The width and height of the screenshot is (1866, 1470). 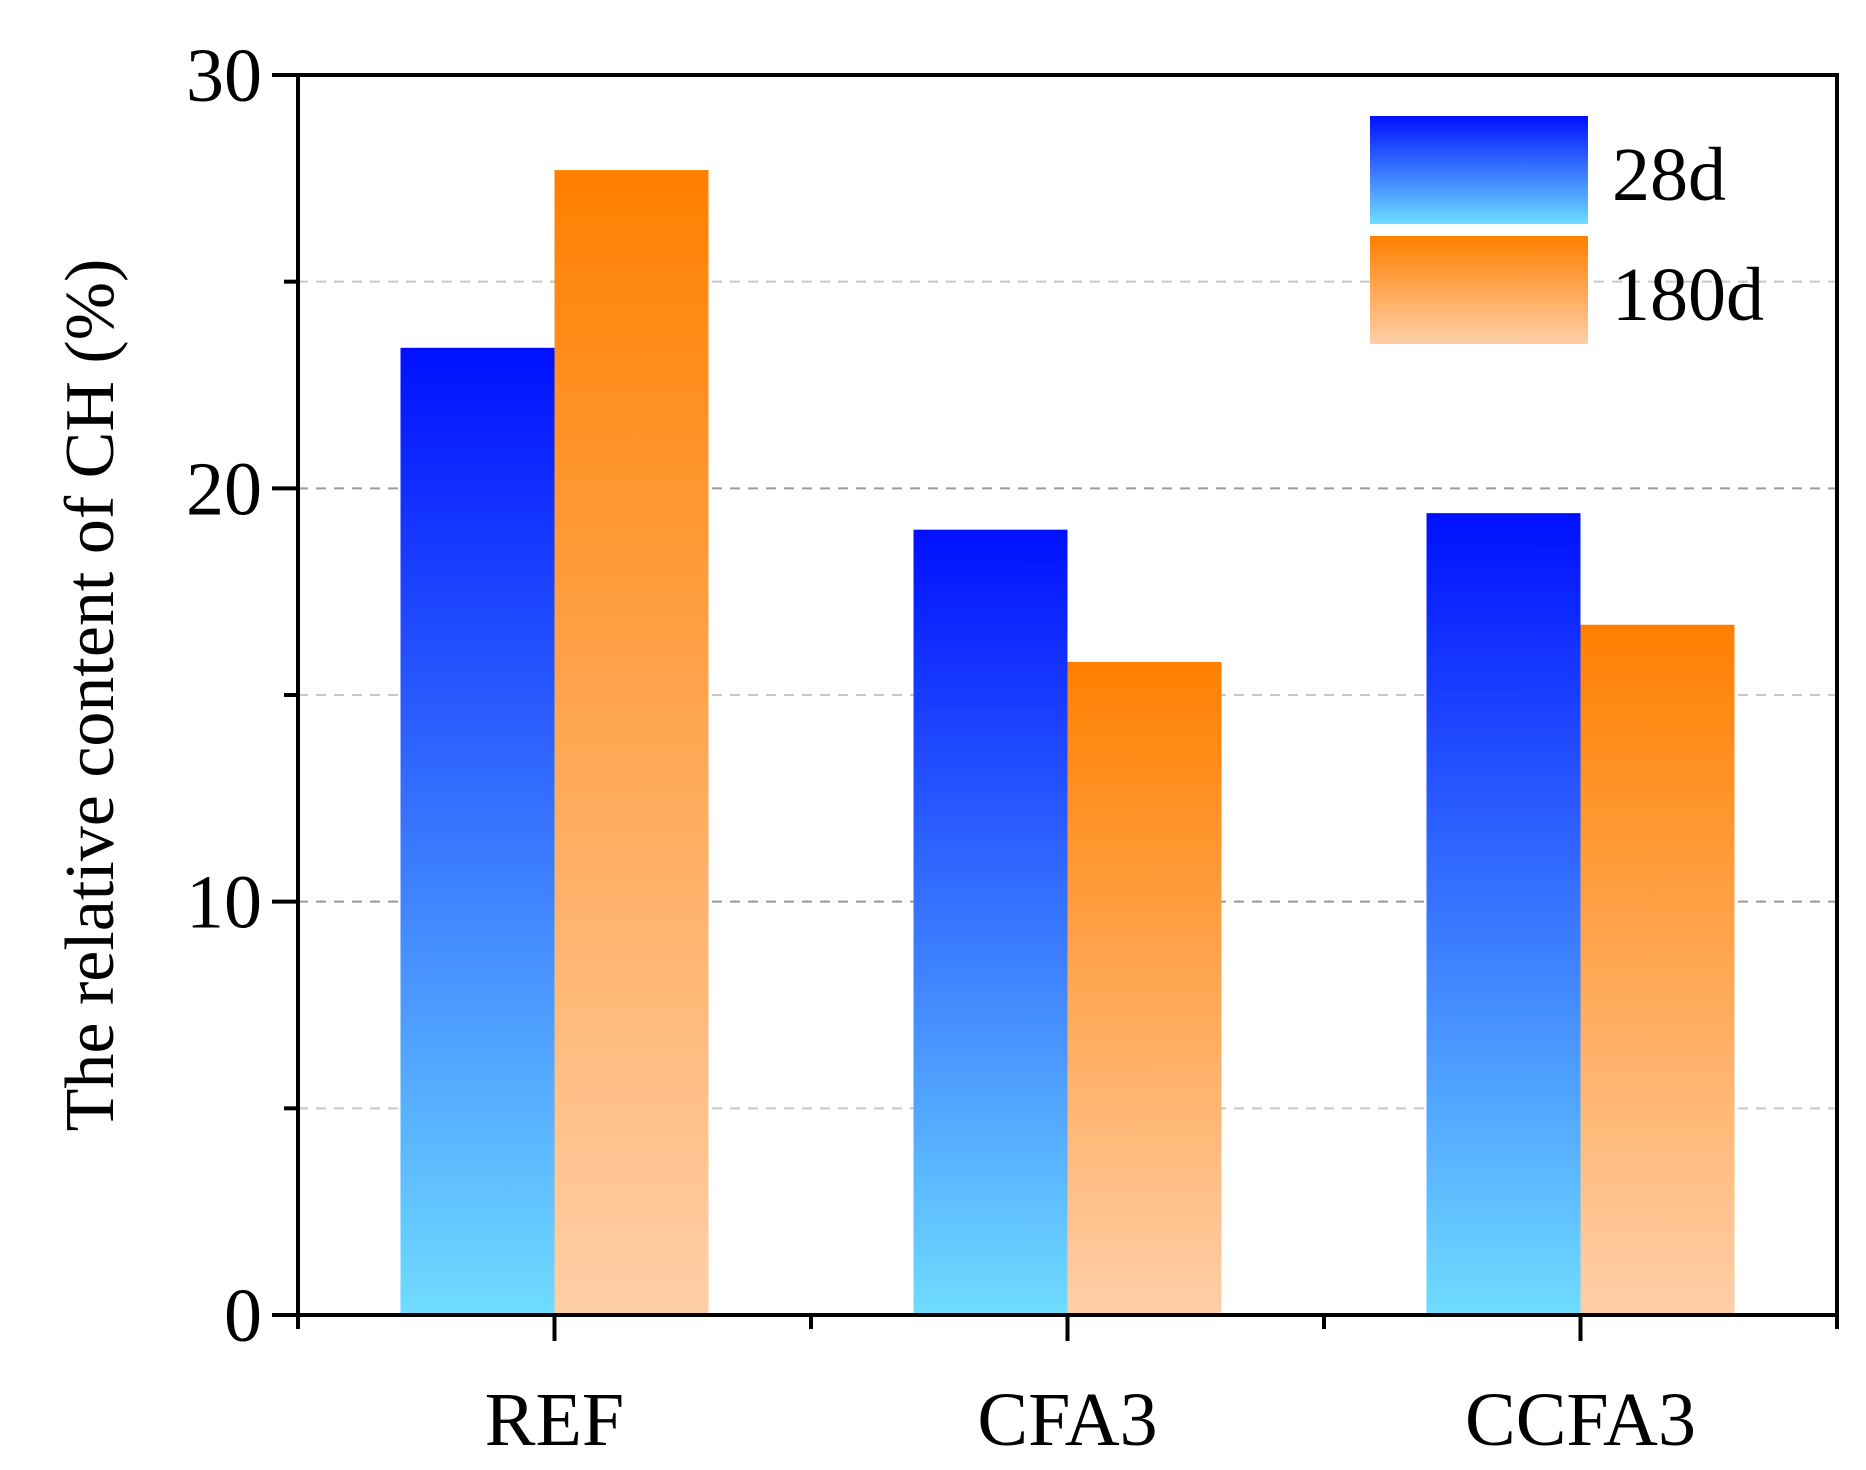 I want to click on bar-28d-REF, so click(x=477, y=831).